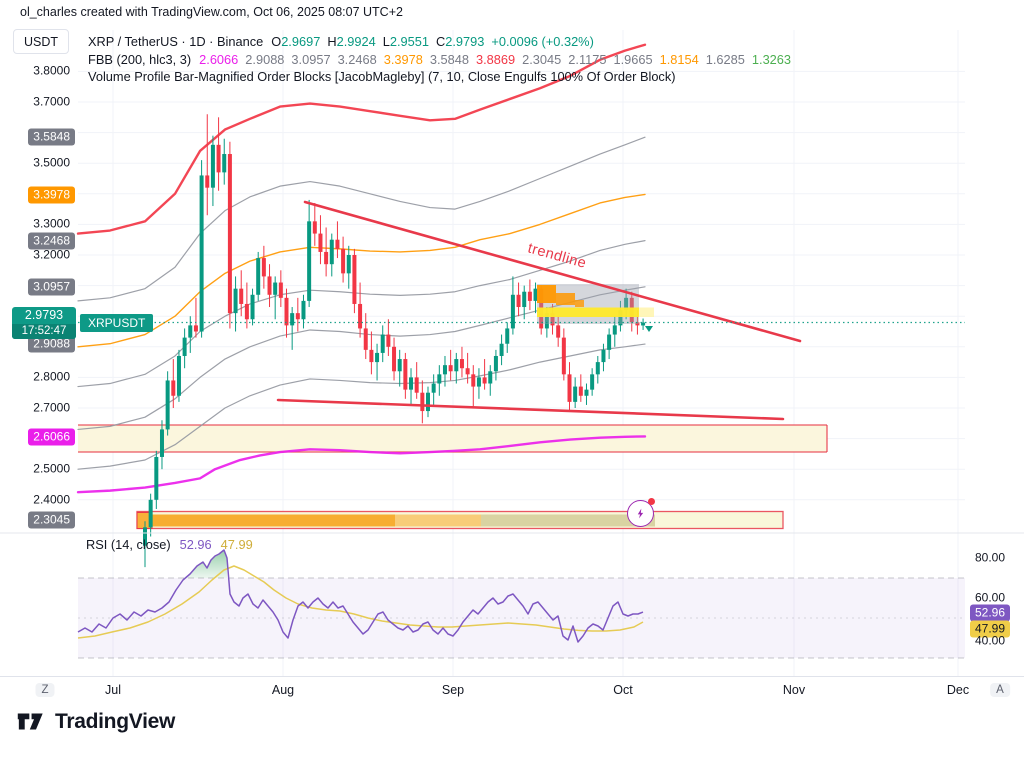  Describe the element at coordinates (568, 520) in the screenshot. I see `vp-bar-weak` at that location.